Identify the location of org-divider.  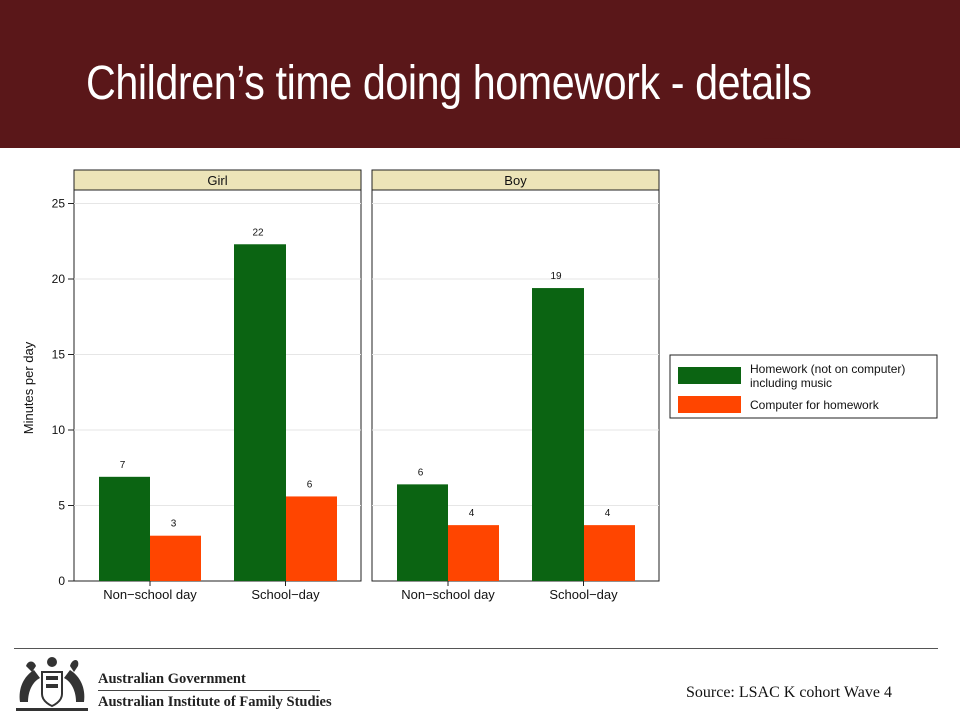
(209, 690).